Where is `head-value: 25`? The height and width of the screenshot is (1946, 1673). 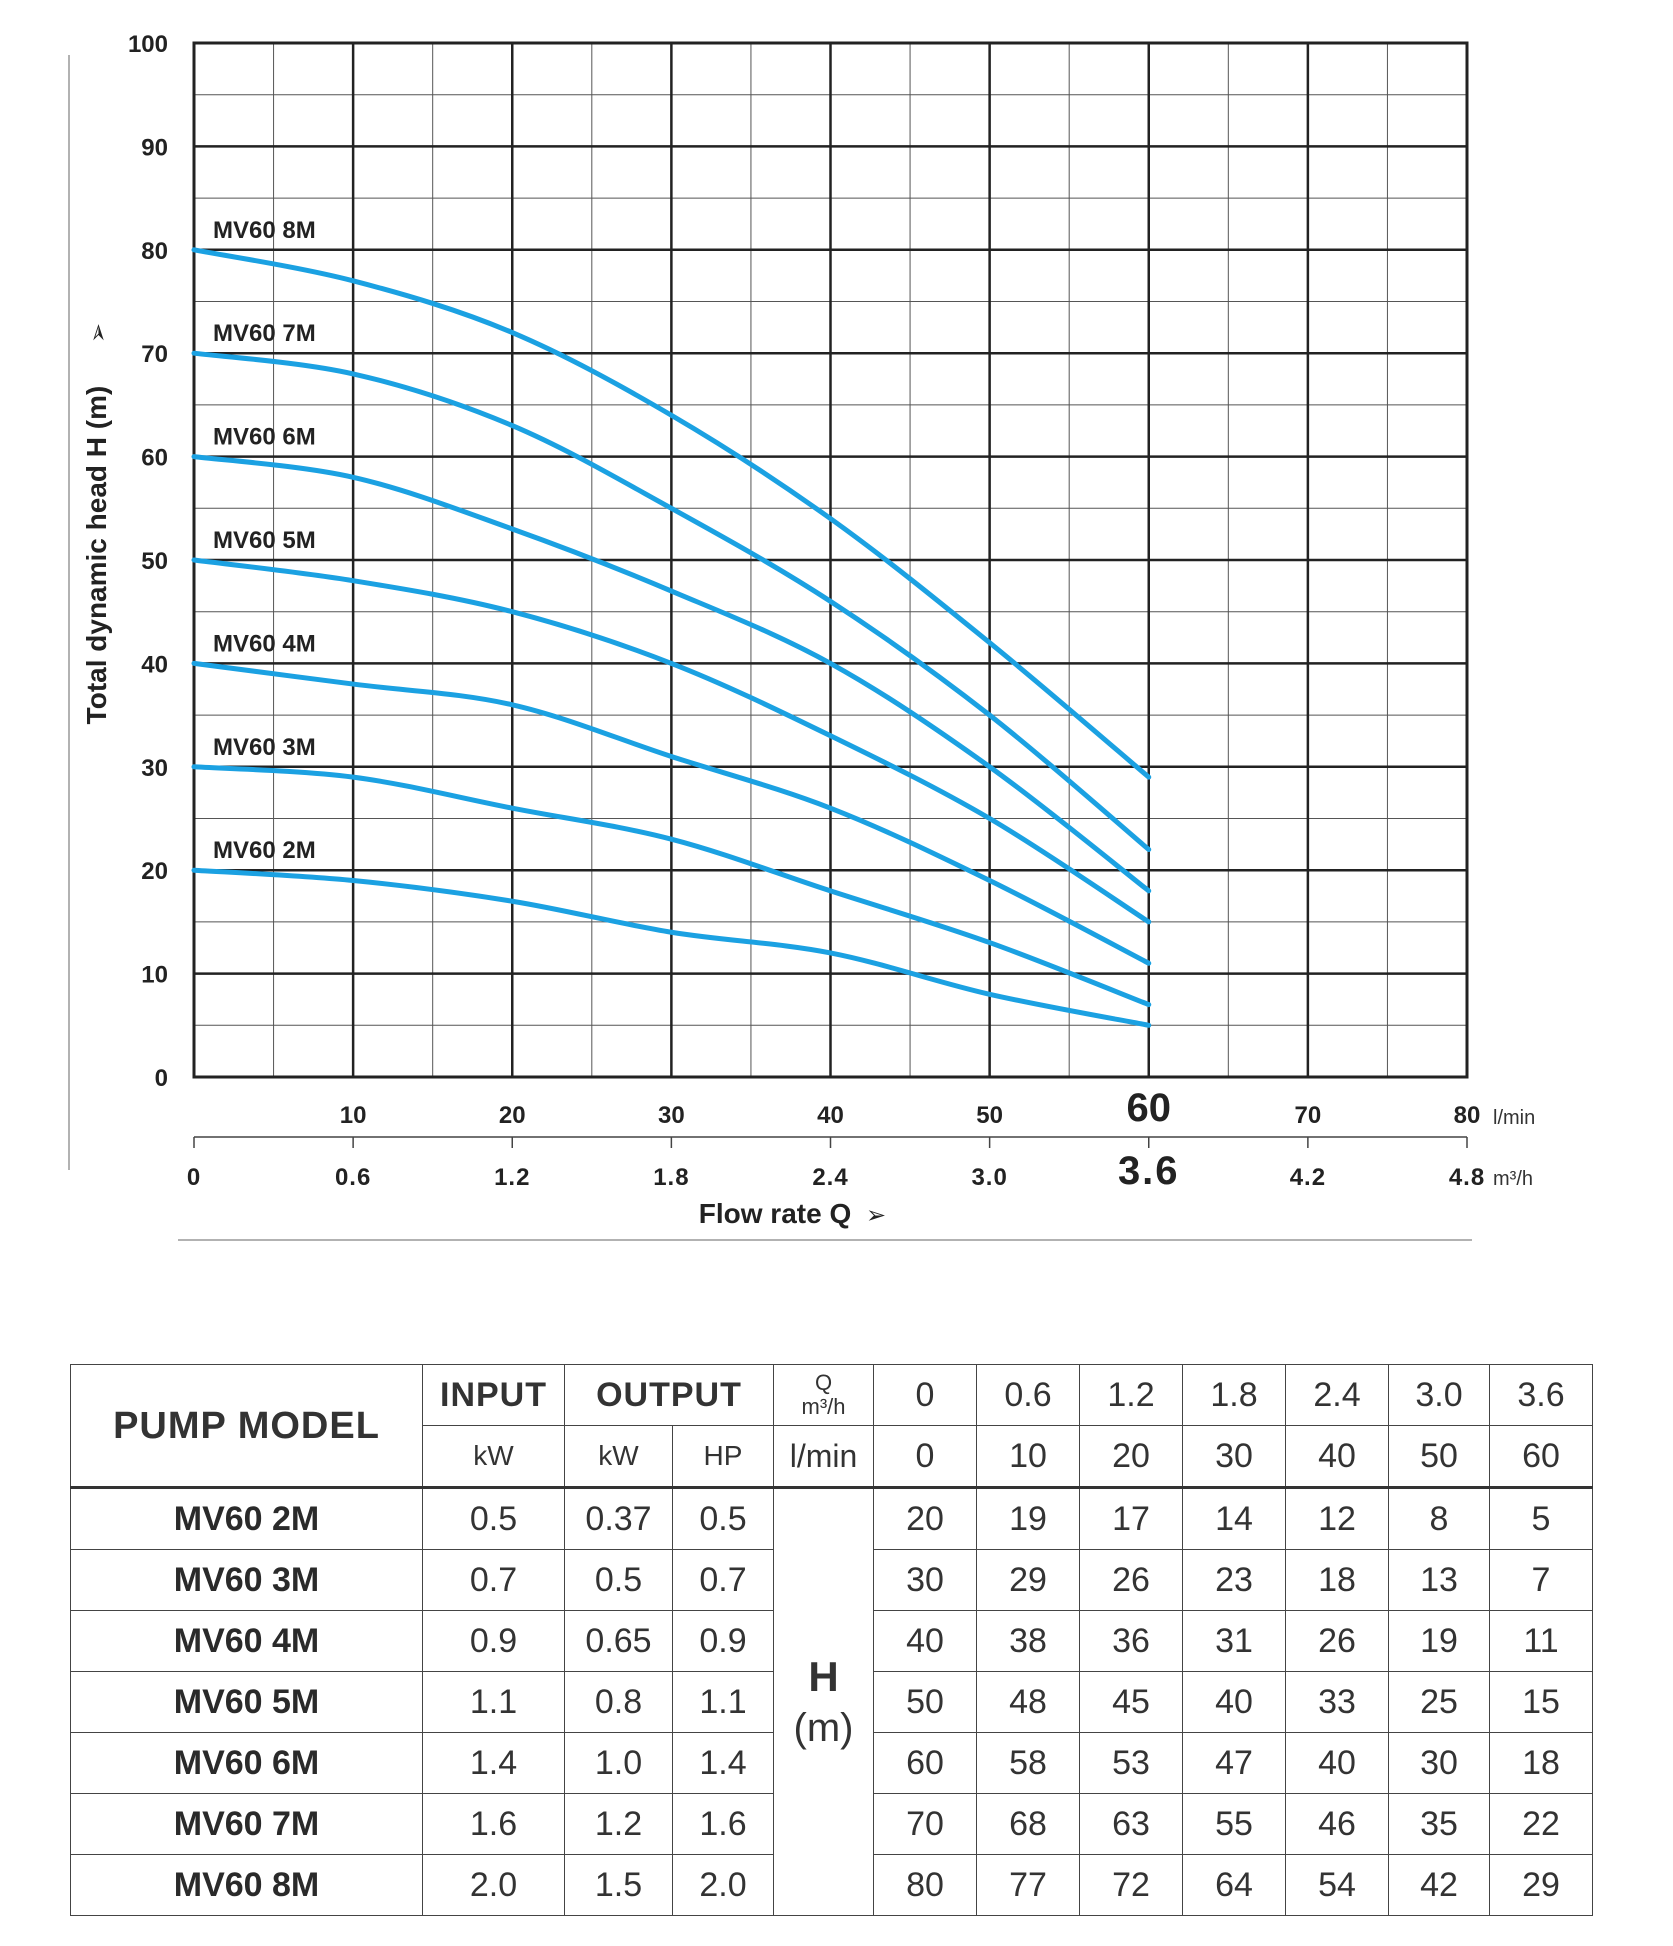
head-value: 25 is located at coordinates (1439, 1702).